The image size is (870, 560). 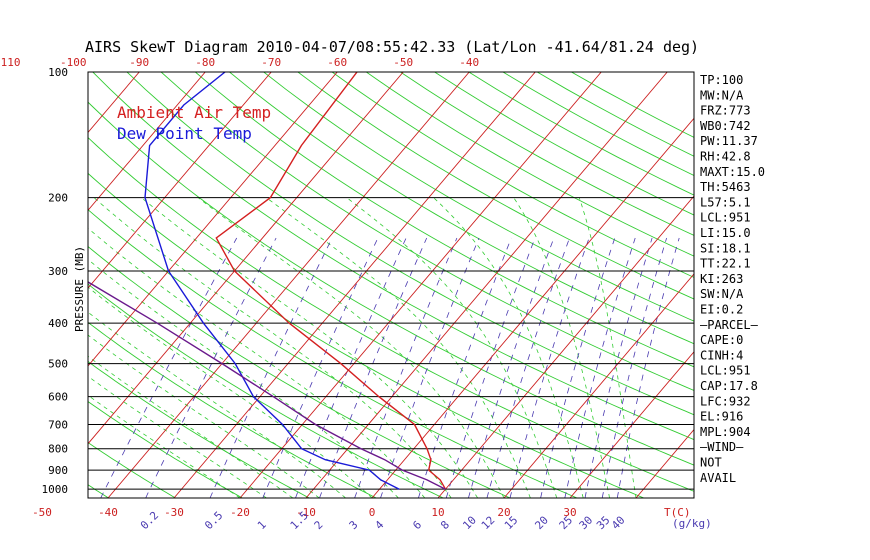 I want to click on stat-item: MAXT:15.0, so click(x=732, y=172).